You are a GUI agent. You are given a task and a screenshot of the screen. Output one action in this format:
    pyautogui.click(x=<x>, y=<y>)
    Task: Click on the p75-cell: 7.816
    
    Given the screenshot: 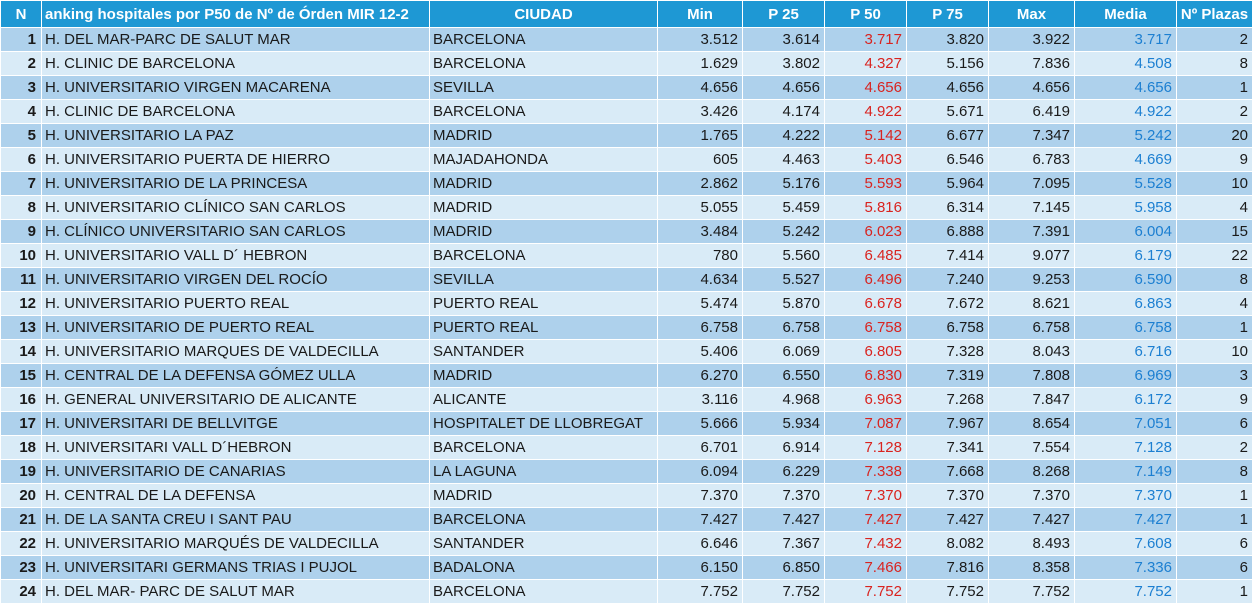 What is the action you would take?
    pyautogui.click(x=948, y=568)
    